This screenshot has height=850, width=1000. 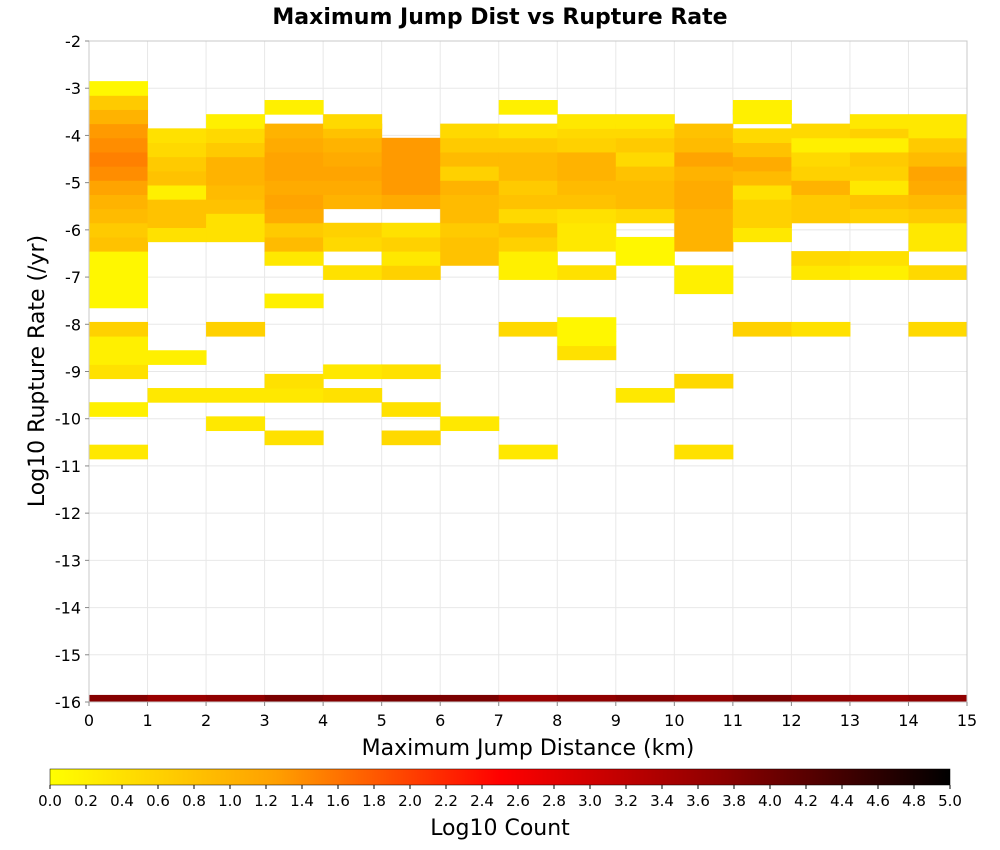 What do you see at coordinates (382, 720) in the screenshot?
I see `x-tick-label: 5` at bounding box center [382, 720].